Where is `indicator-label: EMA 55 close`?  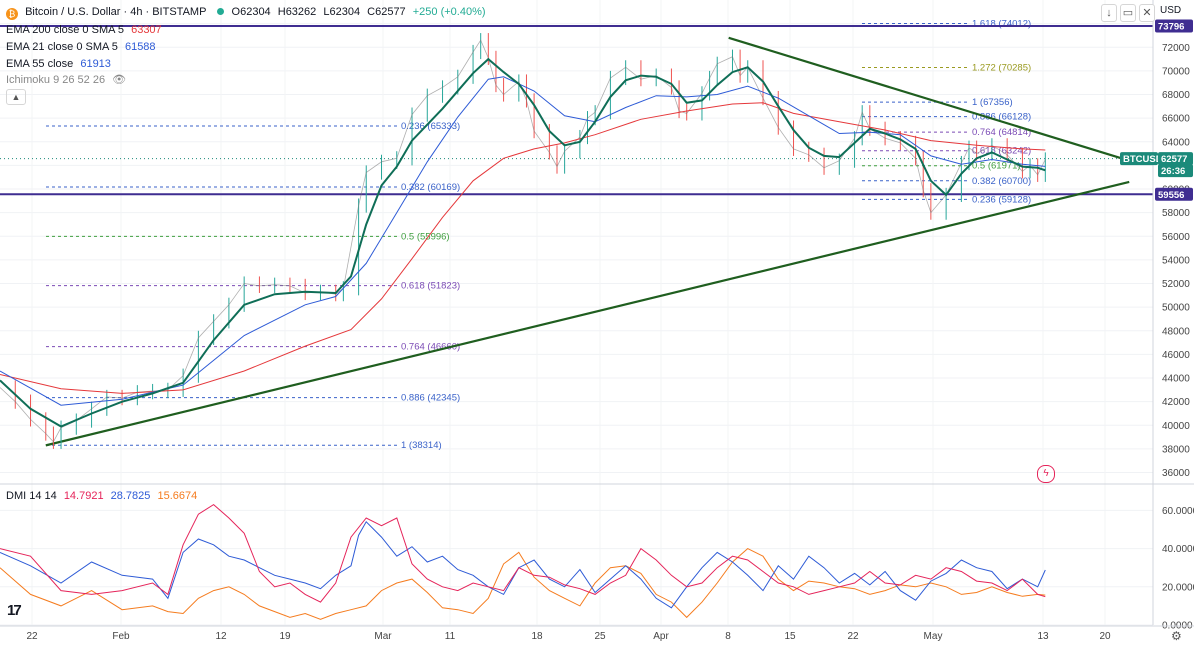
indicator-label: EMA 55 close is located at coordinates (40, 64).